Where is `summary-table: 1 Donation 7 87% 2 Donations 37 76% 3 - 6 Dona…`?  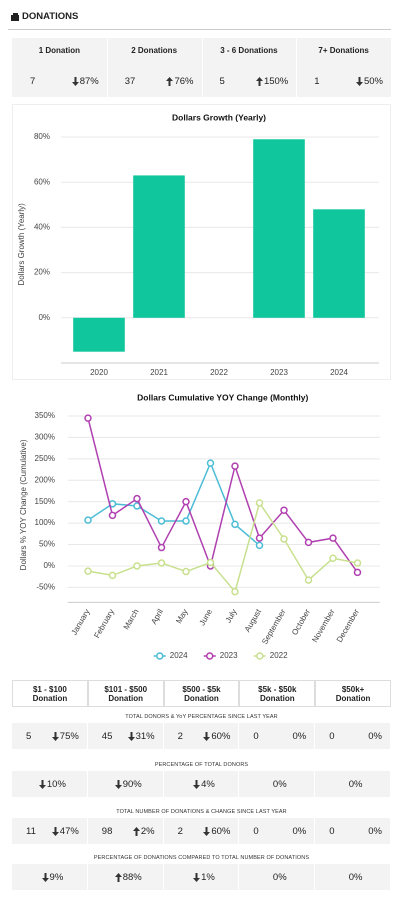
summary-table: 1 Donation 7 87% 2 Donations 37 76% 3 - 6 Dona… is located at coordinates (201, 67).